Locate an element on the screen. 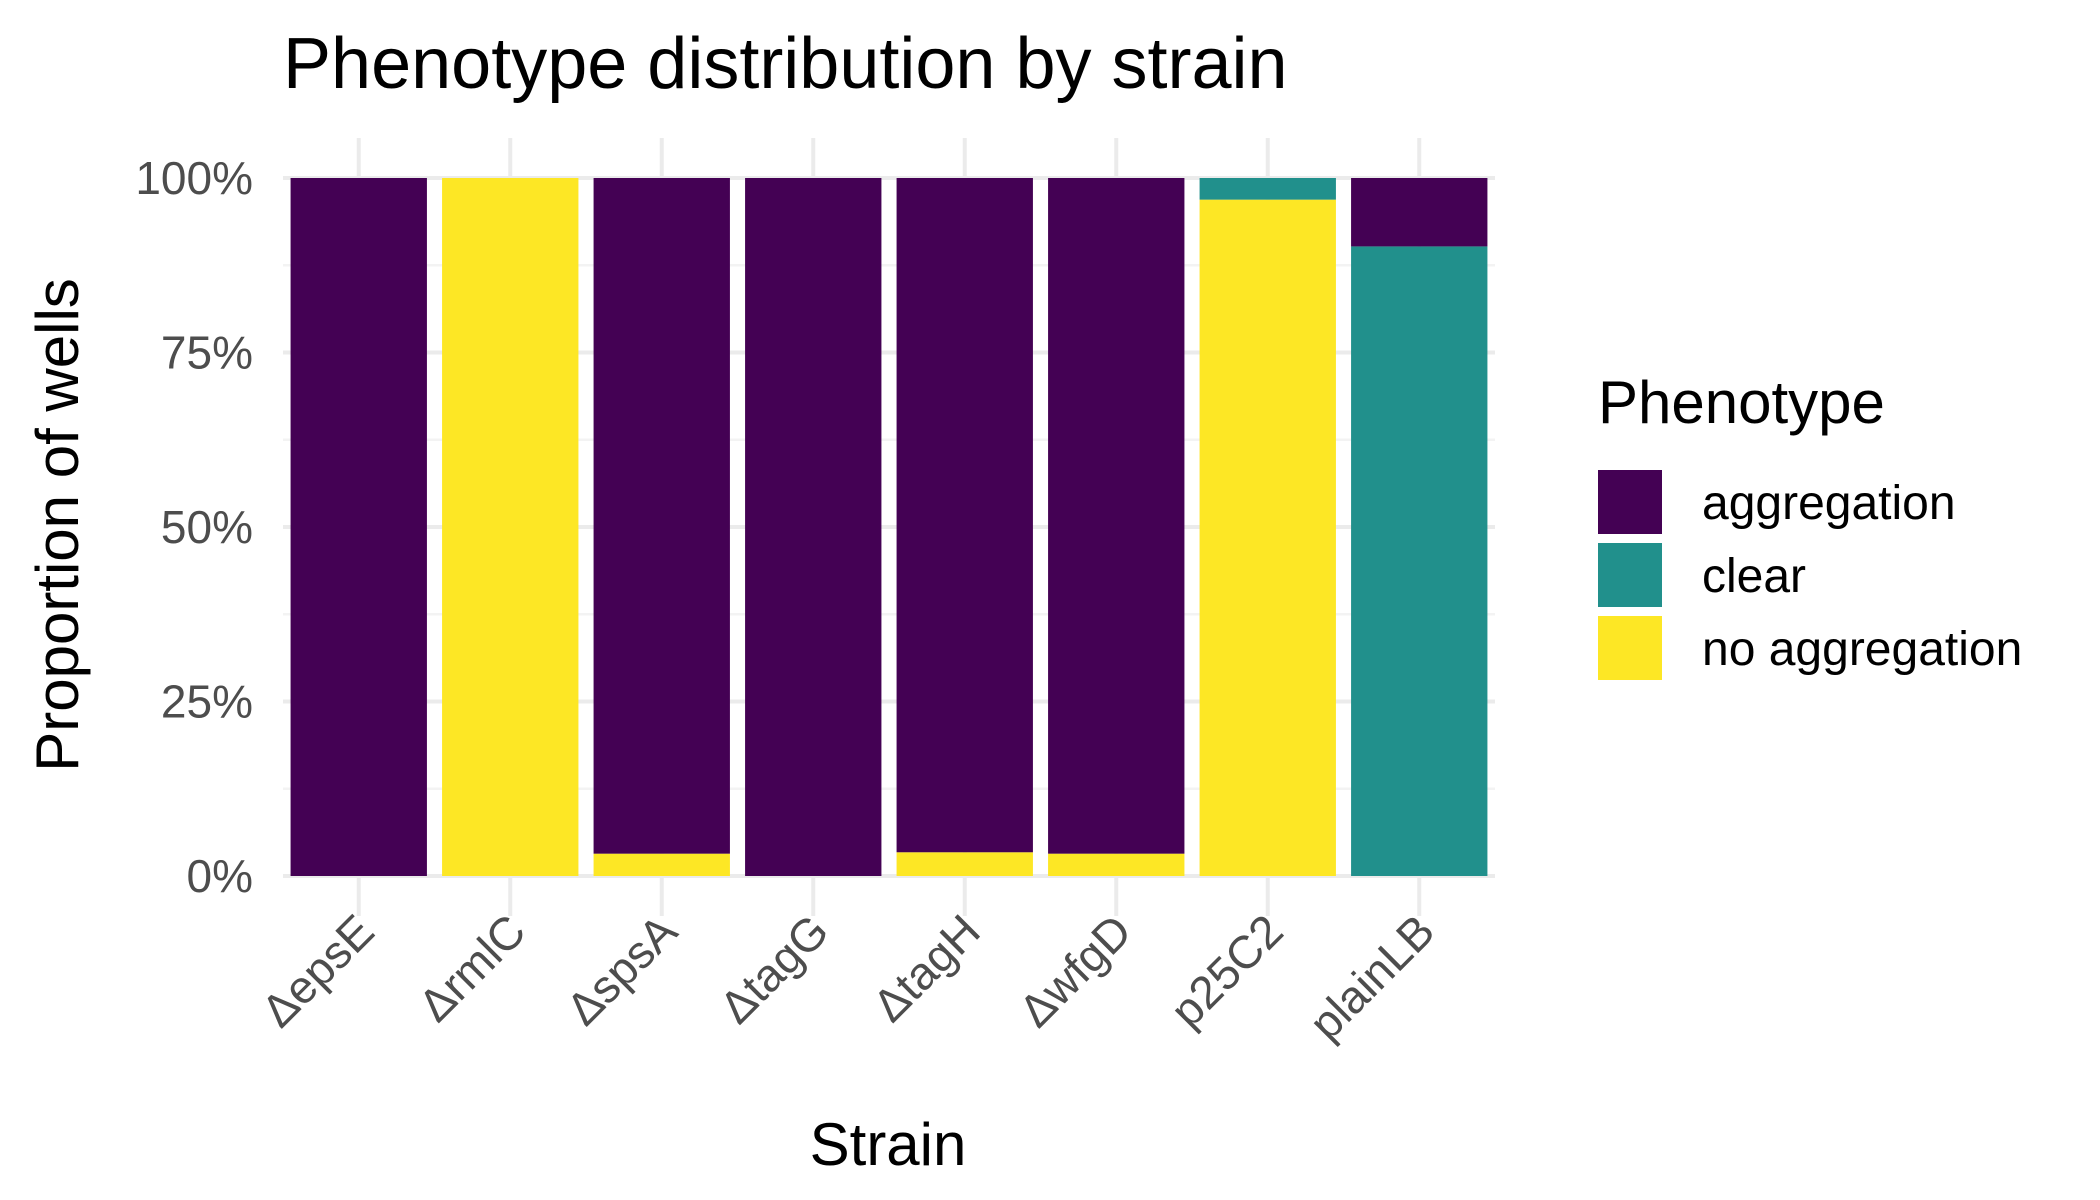 This screenshot has width=2100, height=1200. y-axis-ticks: 0% 25% 50% 75% 100% is located at coordinates (194, 527).